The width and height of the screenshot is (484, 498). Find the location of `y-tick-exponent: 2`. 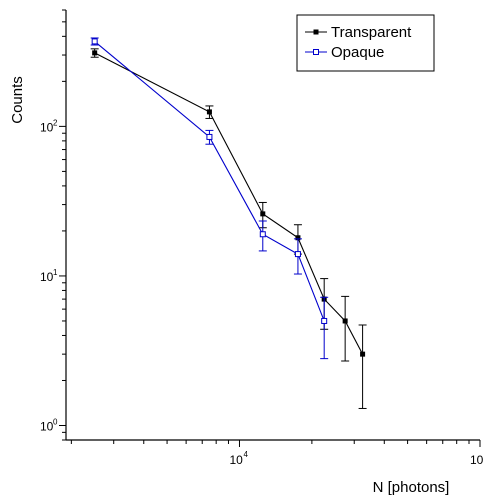

y-tick-exponent: 2 is located at coordinates (55, 122).